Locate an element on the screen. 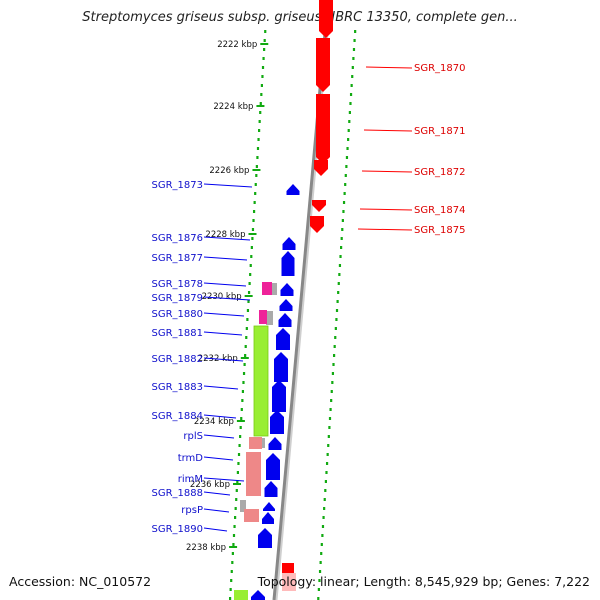  scale-tick-label: 2236 kbp is located at coordinates (210, 485).